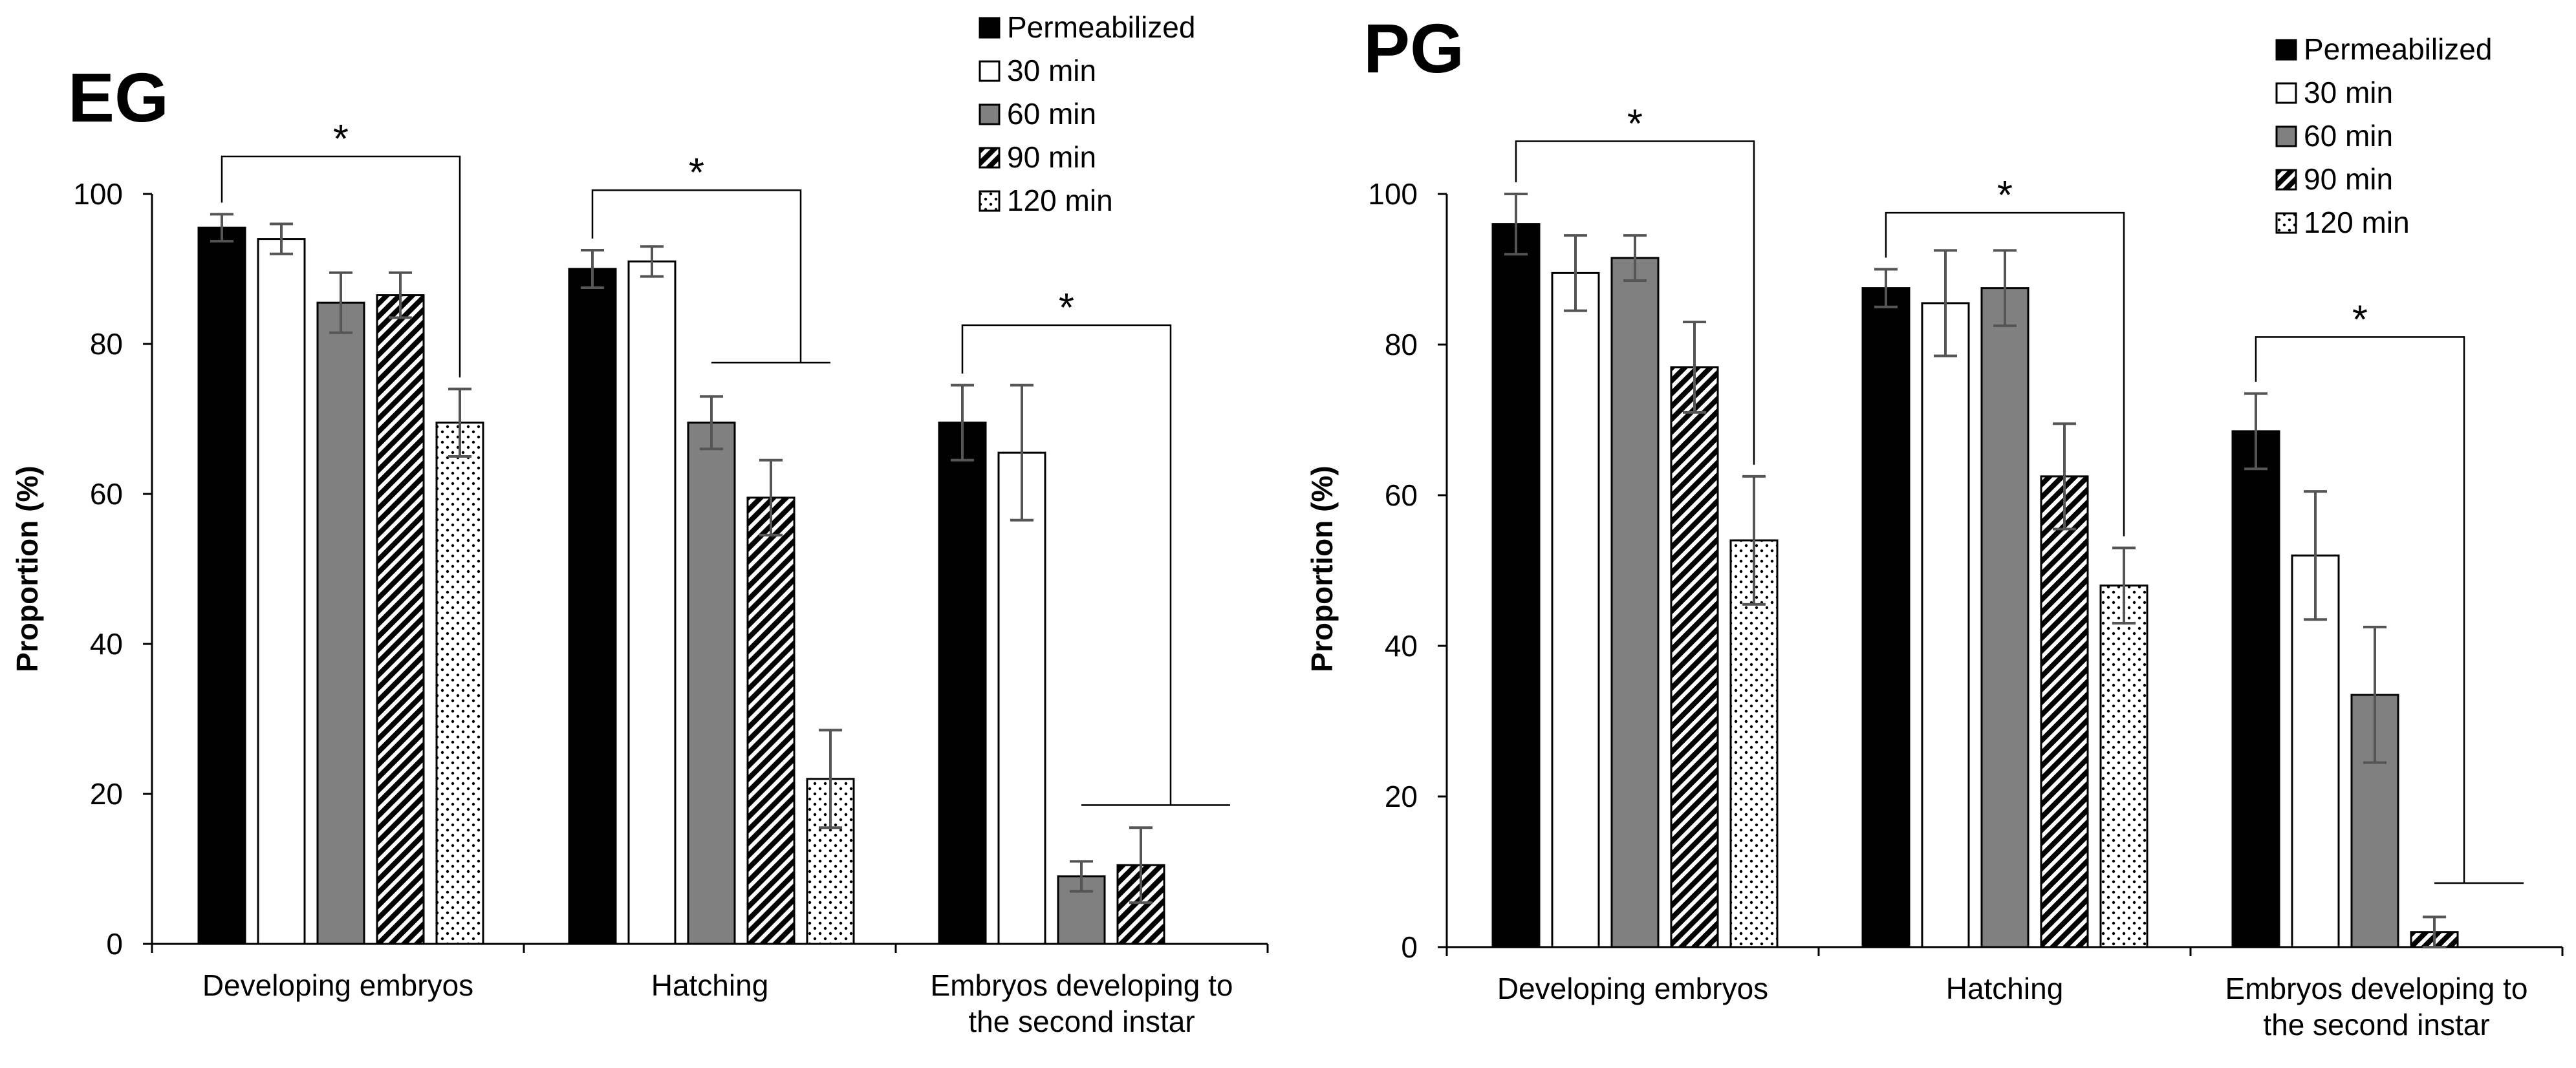 This screenshot has height=1068, width=2576. I want to click on panel-label: EG, so click(118, 97).